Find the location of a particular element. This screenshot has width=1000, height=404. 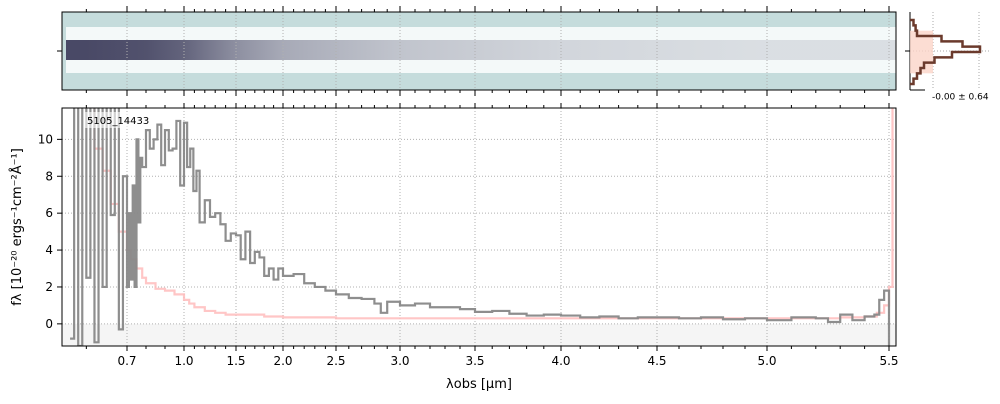

x-tick-label: 2.0 is located at coordinates (282, 361).